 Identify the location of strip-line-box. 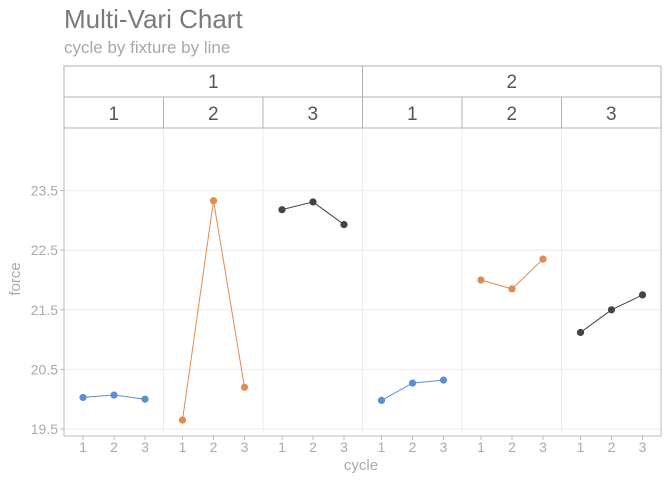
(512, 81).